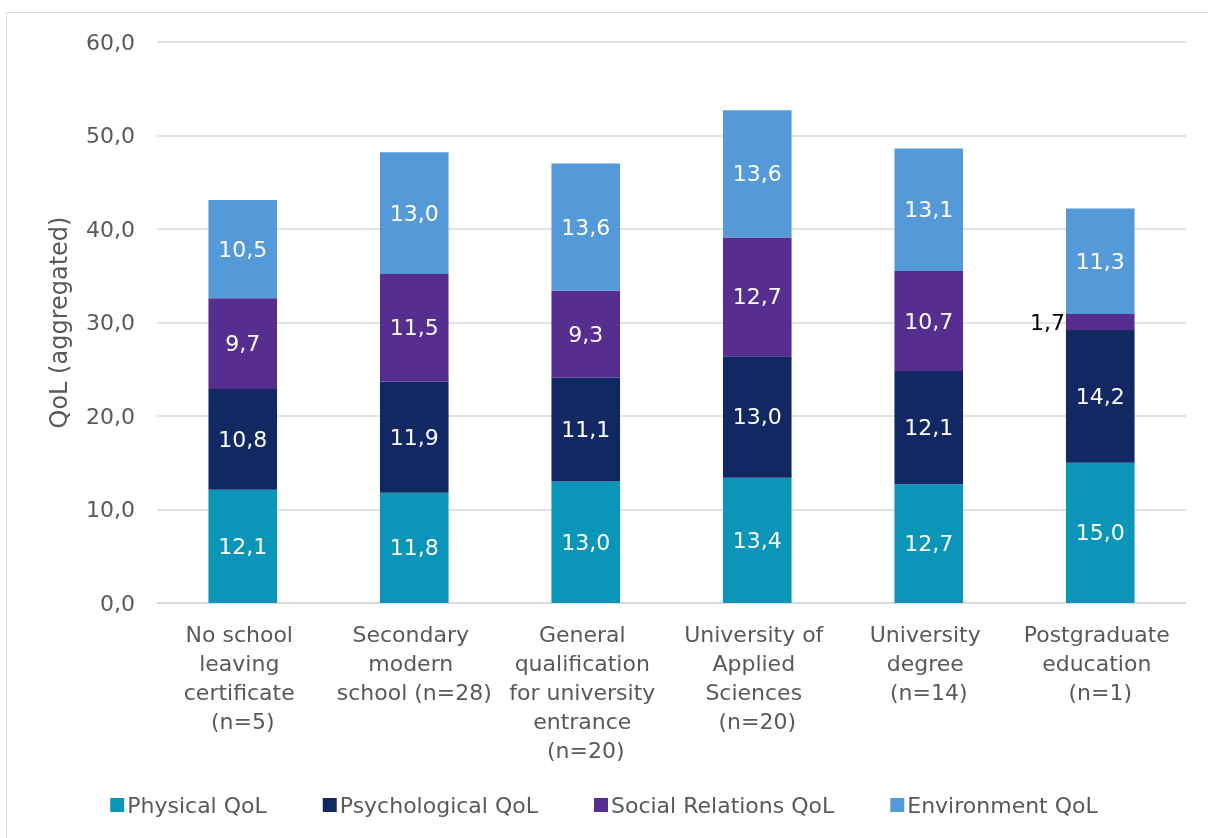 Image resolution: width=1208 pixels, height=838 pixels. What do you see at coordinates (110, 42) in the screenshot?
I see `y-tick-label: 60,0` at bounding box center [110, 42].